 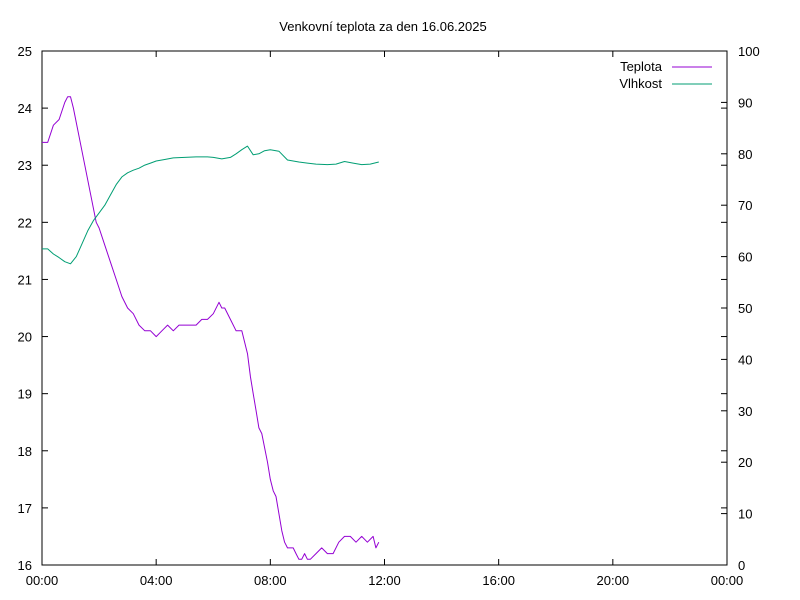 I want to click on y-tick-label-left: 18, so click(x=25, y=451).